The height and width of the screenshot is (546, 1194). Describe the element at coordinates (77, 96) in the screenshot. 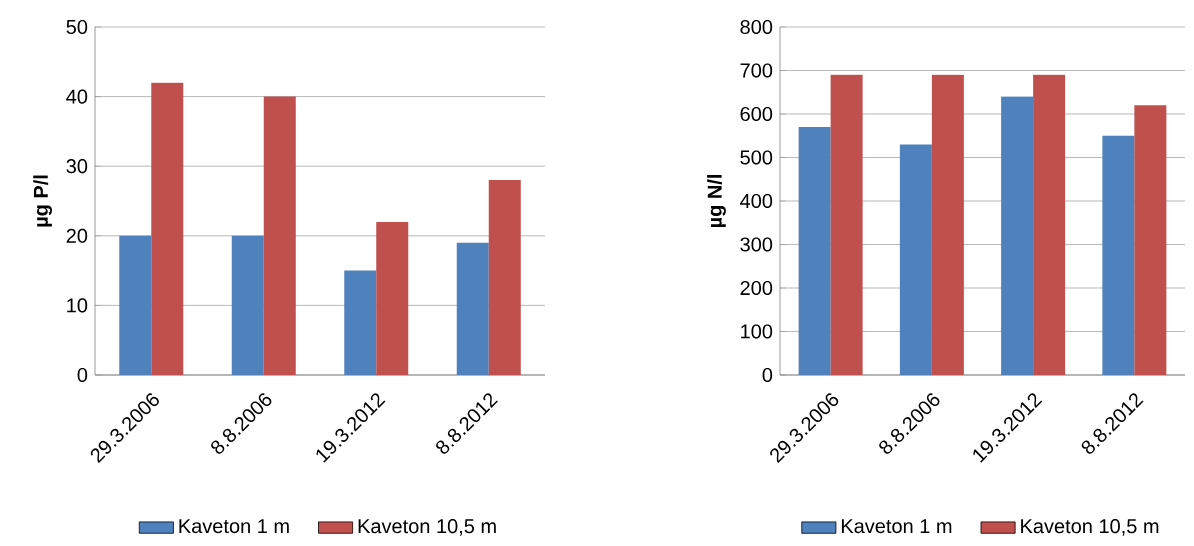

I see `y-tick-label: 40` at that location.